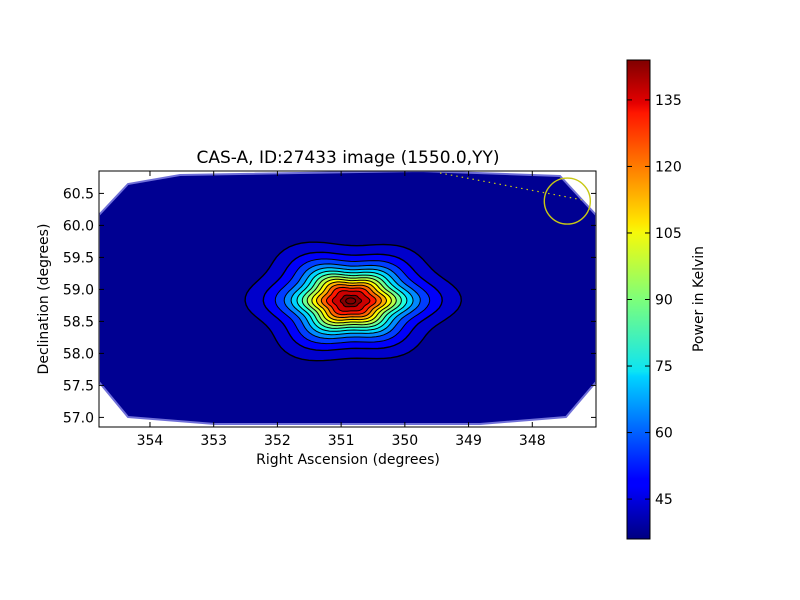  Describe the element at coordinates (78, 226) in the screenshot. I see `y-tick-label: 60.0` at that location.